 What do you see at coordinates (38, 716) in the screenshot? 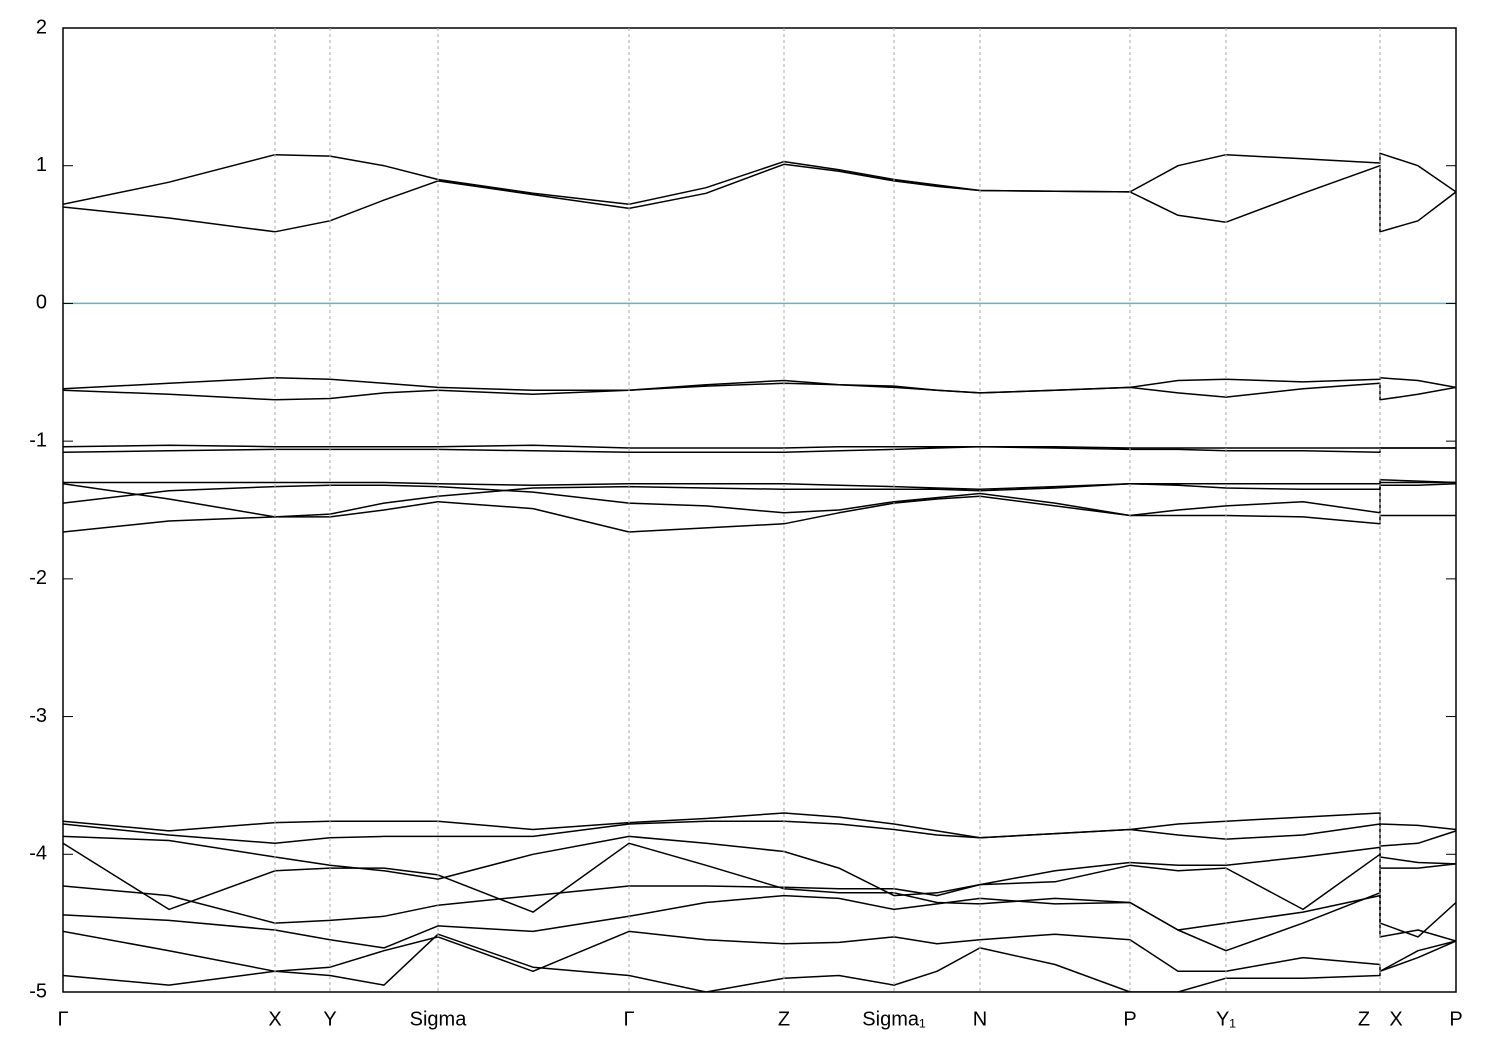
I see `y-tick-label: -3` at bounding box center [38, 716].